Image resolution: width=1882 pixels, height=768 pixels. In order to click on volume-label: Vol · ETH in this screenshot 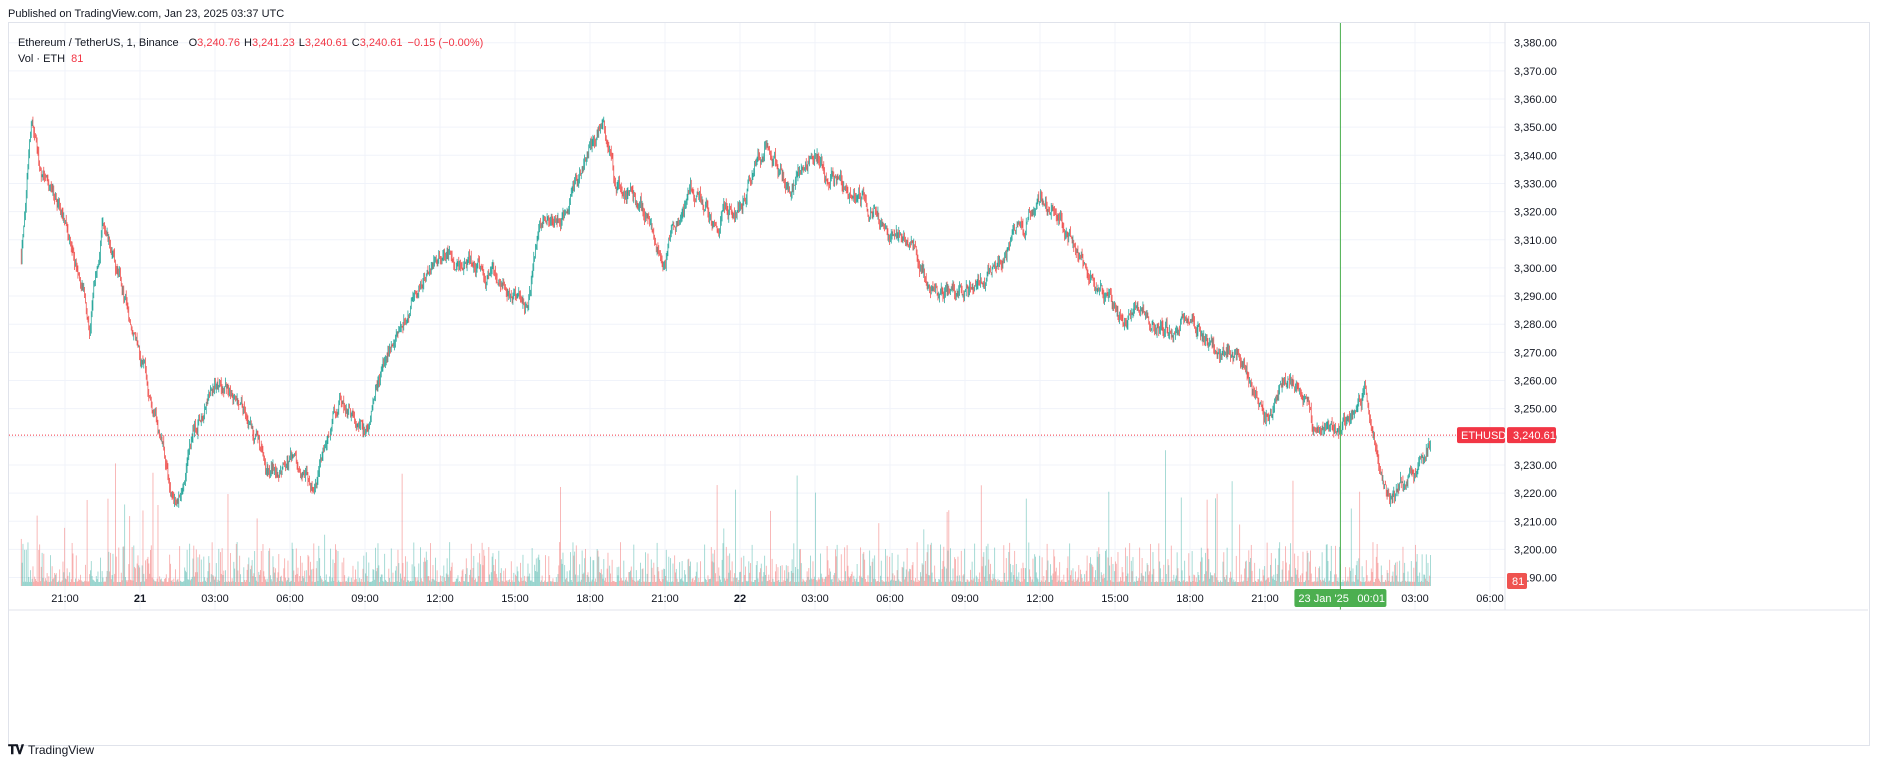, I will do `click(42, 59)`.